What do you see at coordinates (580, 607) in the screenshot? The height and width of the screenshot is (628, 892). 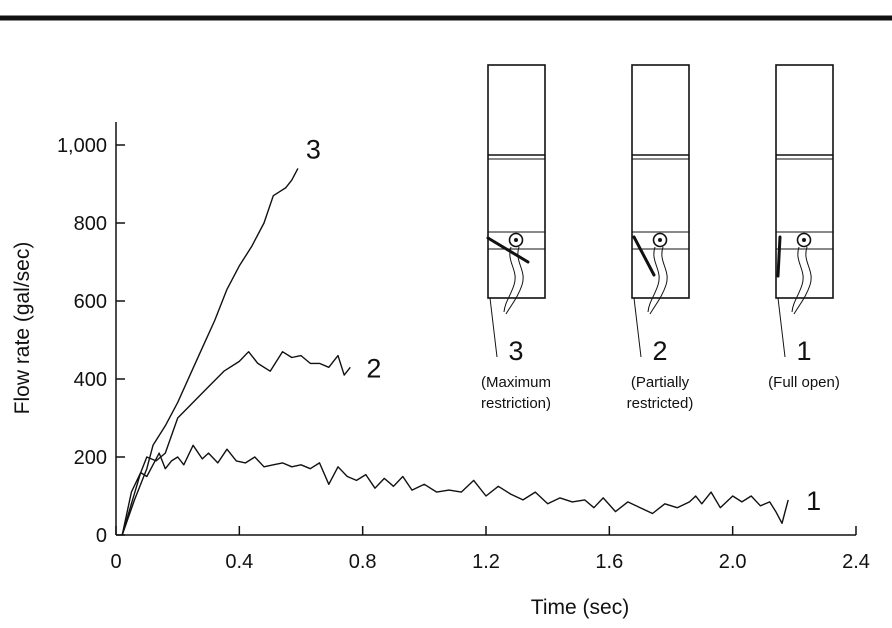 I see `x-axis-title: Time (sec)` at bounding box center [580, 607].